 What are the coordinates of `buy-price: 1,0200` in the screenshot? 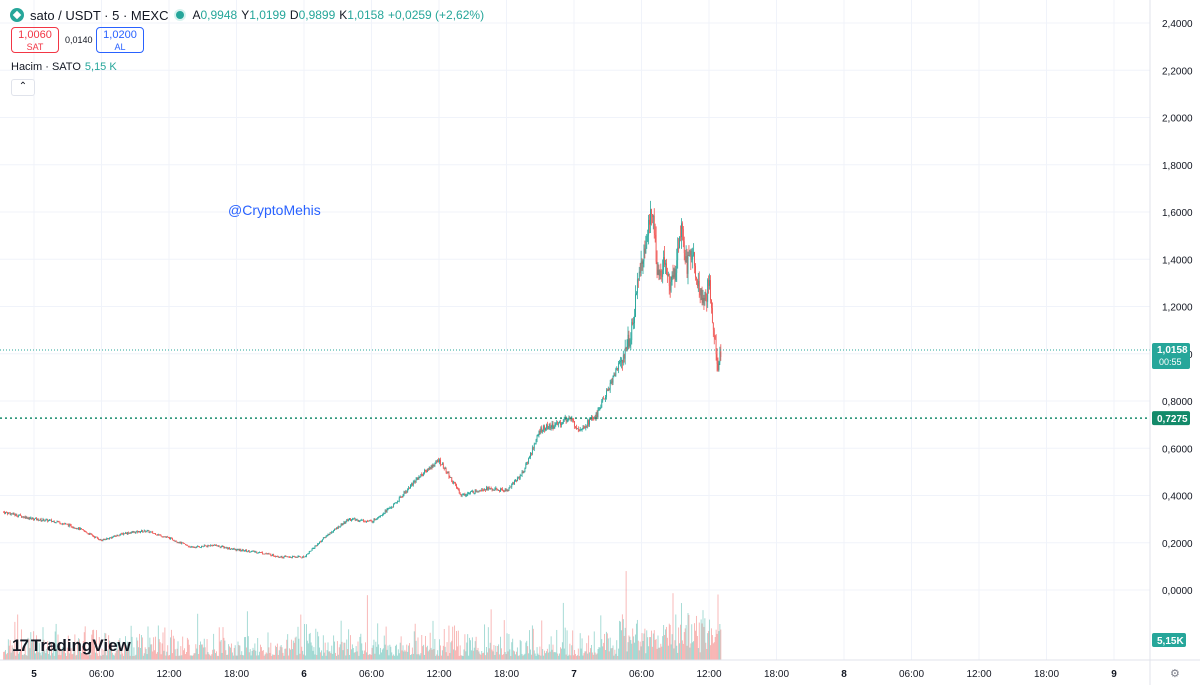 It's located at (120, 35).